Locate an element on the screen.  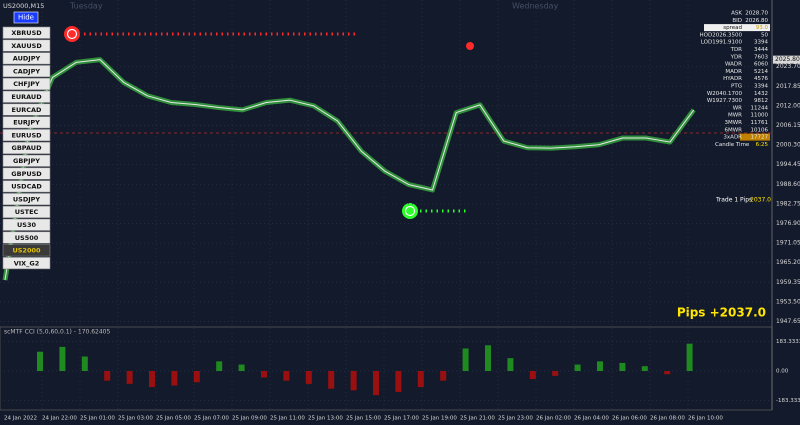
adr-box is located at coordinates (755, 137).